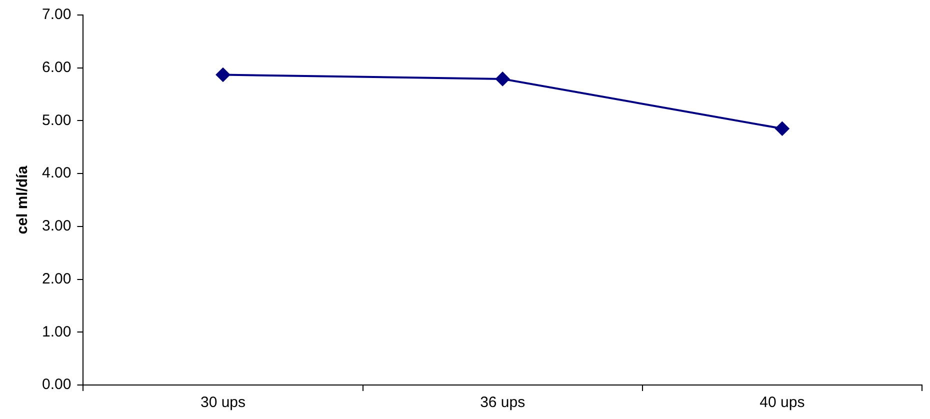 The width and height of the screenshot is (930, 419). Describe the element at coordinates (57, 173) in the screenshot. I see `y-tick-label: 4.00` at that location.